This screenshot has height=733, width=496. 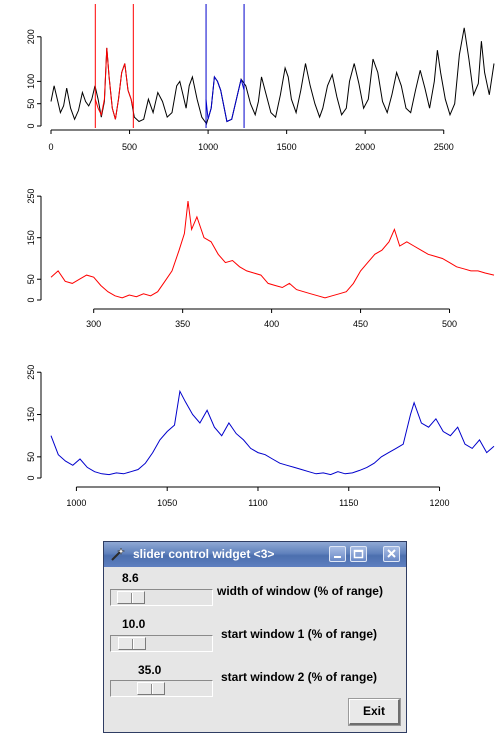 What do you see at coordinates (299, 677) in the screenshot?
I see `start-window-2-label: start window 2 (% of range)` at bounding box center [299, 677].